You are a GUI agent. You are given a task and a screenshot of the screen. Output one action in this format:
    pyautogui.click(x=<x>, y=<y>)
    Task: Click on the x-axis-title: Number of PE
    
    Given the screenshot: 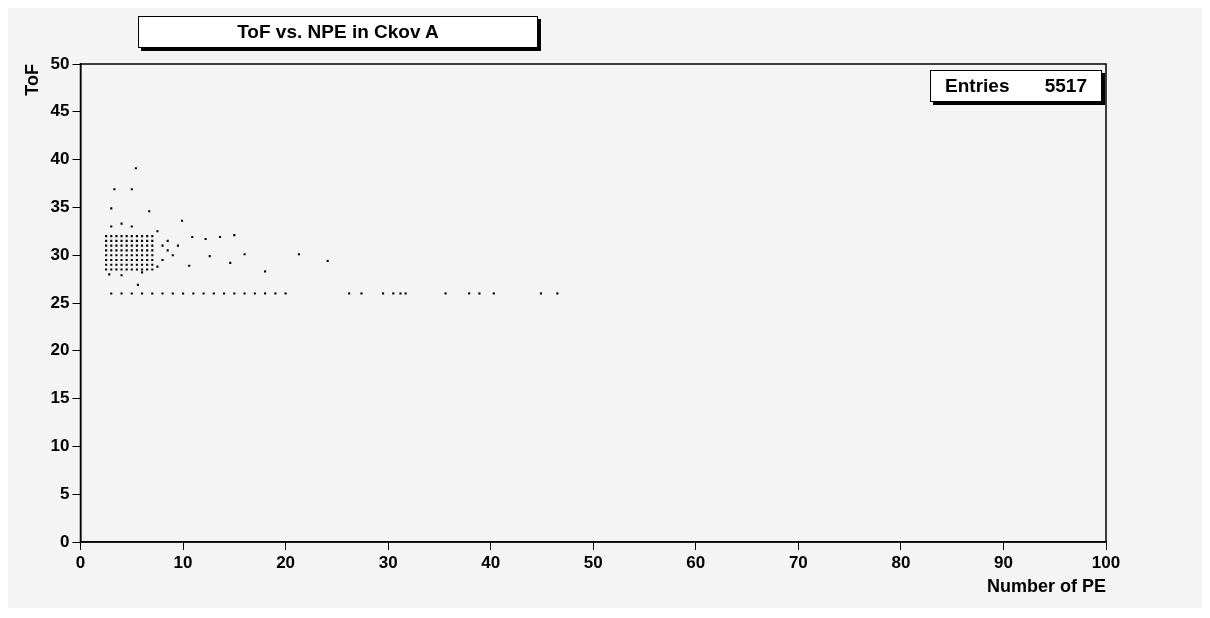 What is the action you would take?
    pyautogui.click(x=1046, y=586)
    